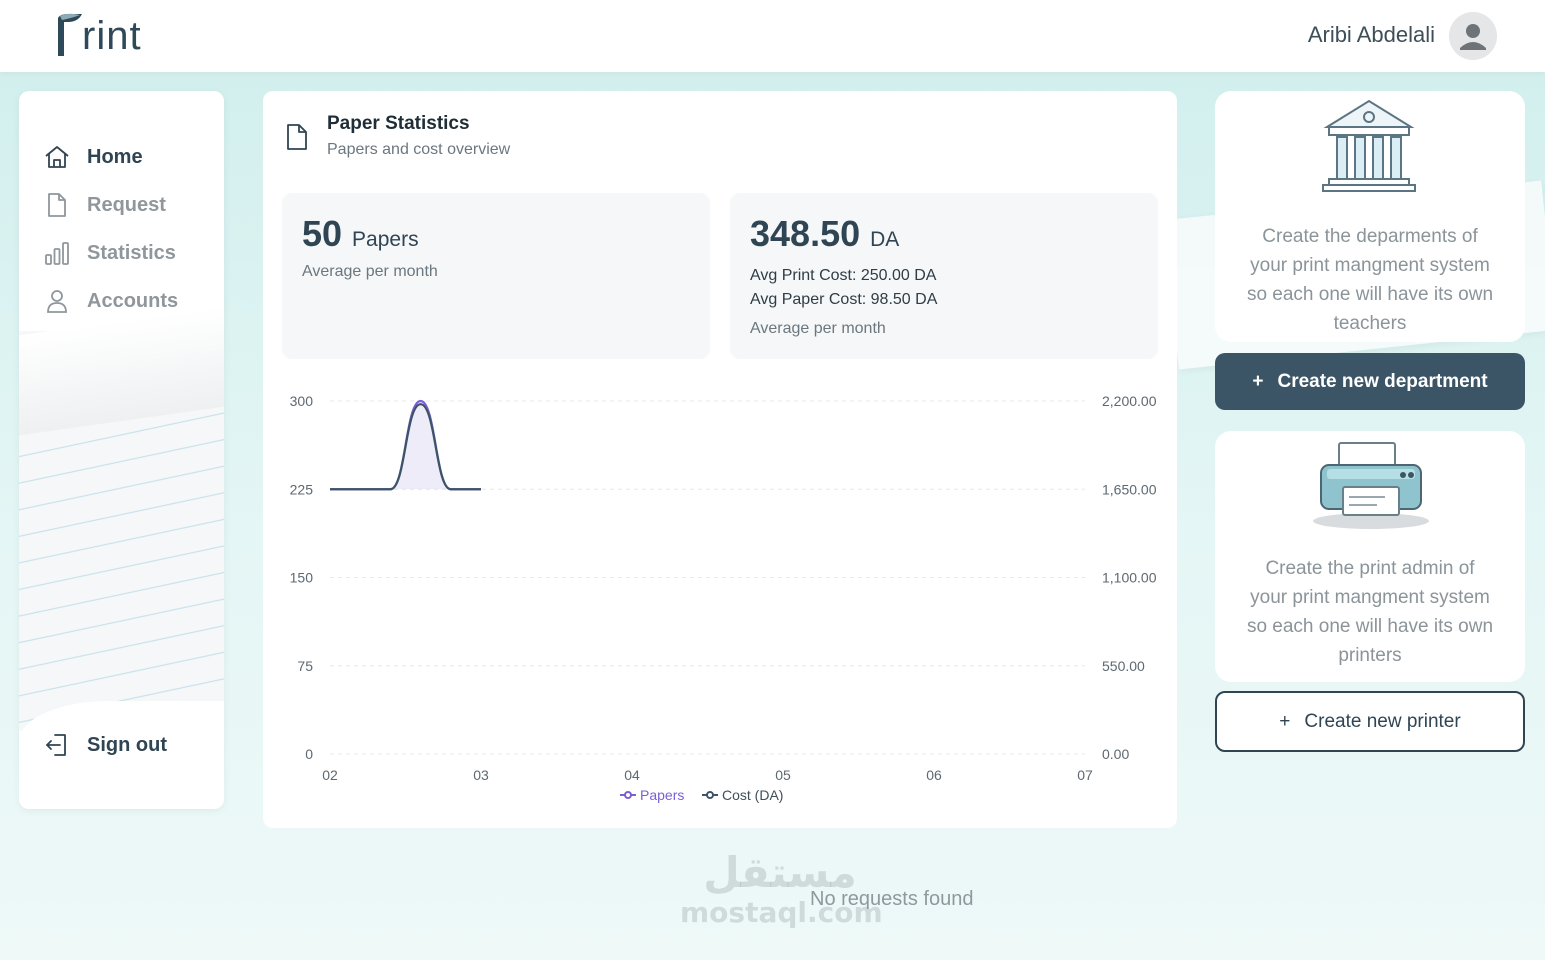 The height and width of the screenshot is (960, 1545). Describe the element at coordinates (1382, 381) in the screenshot. I see `create-department-label: Create new department` at that location.